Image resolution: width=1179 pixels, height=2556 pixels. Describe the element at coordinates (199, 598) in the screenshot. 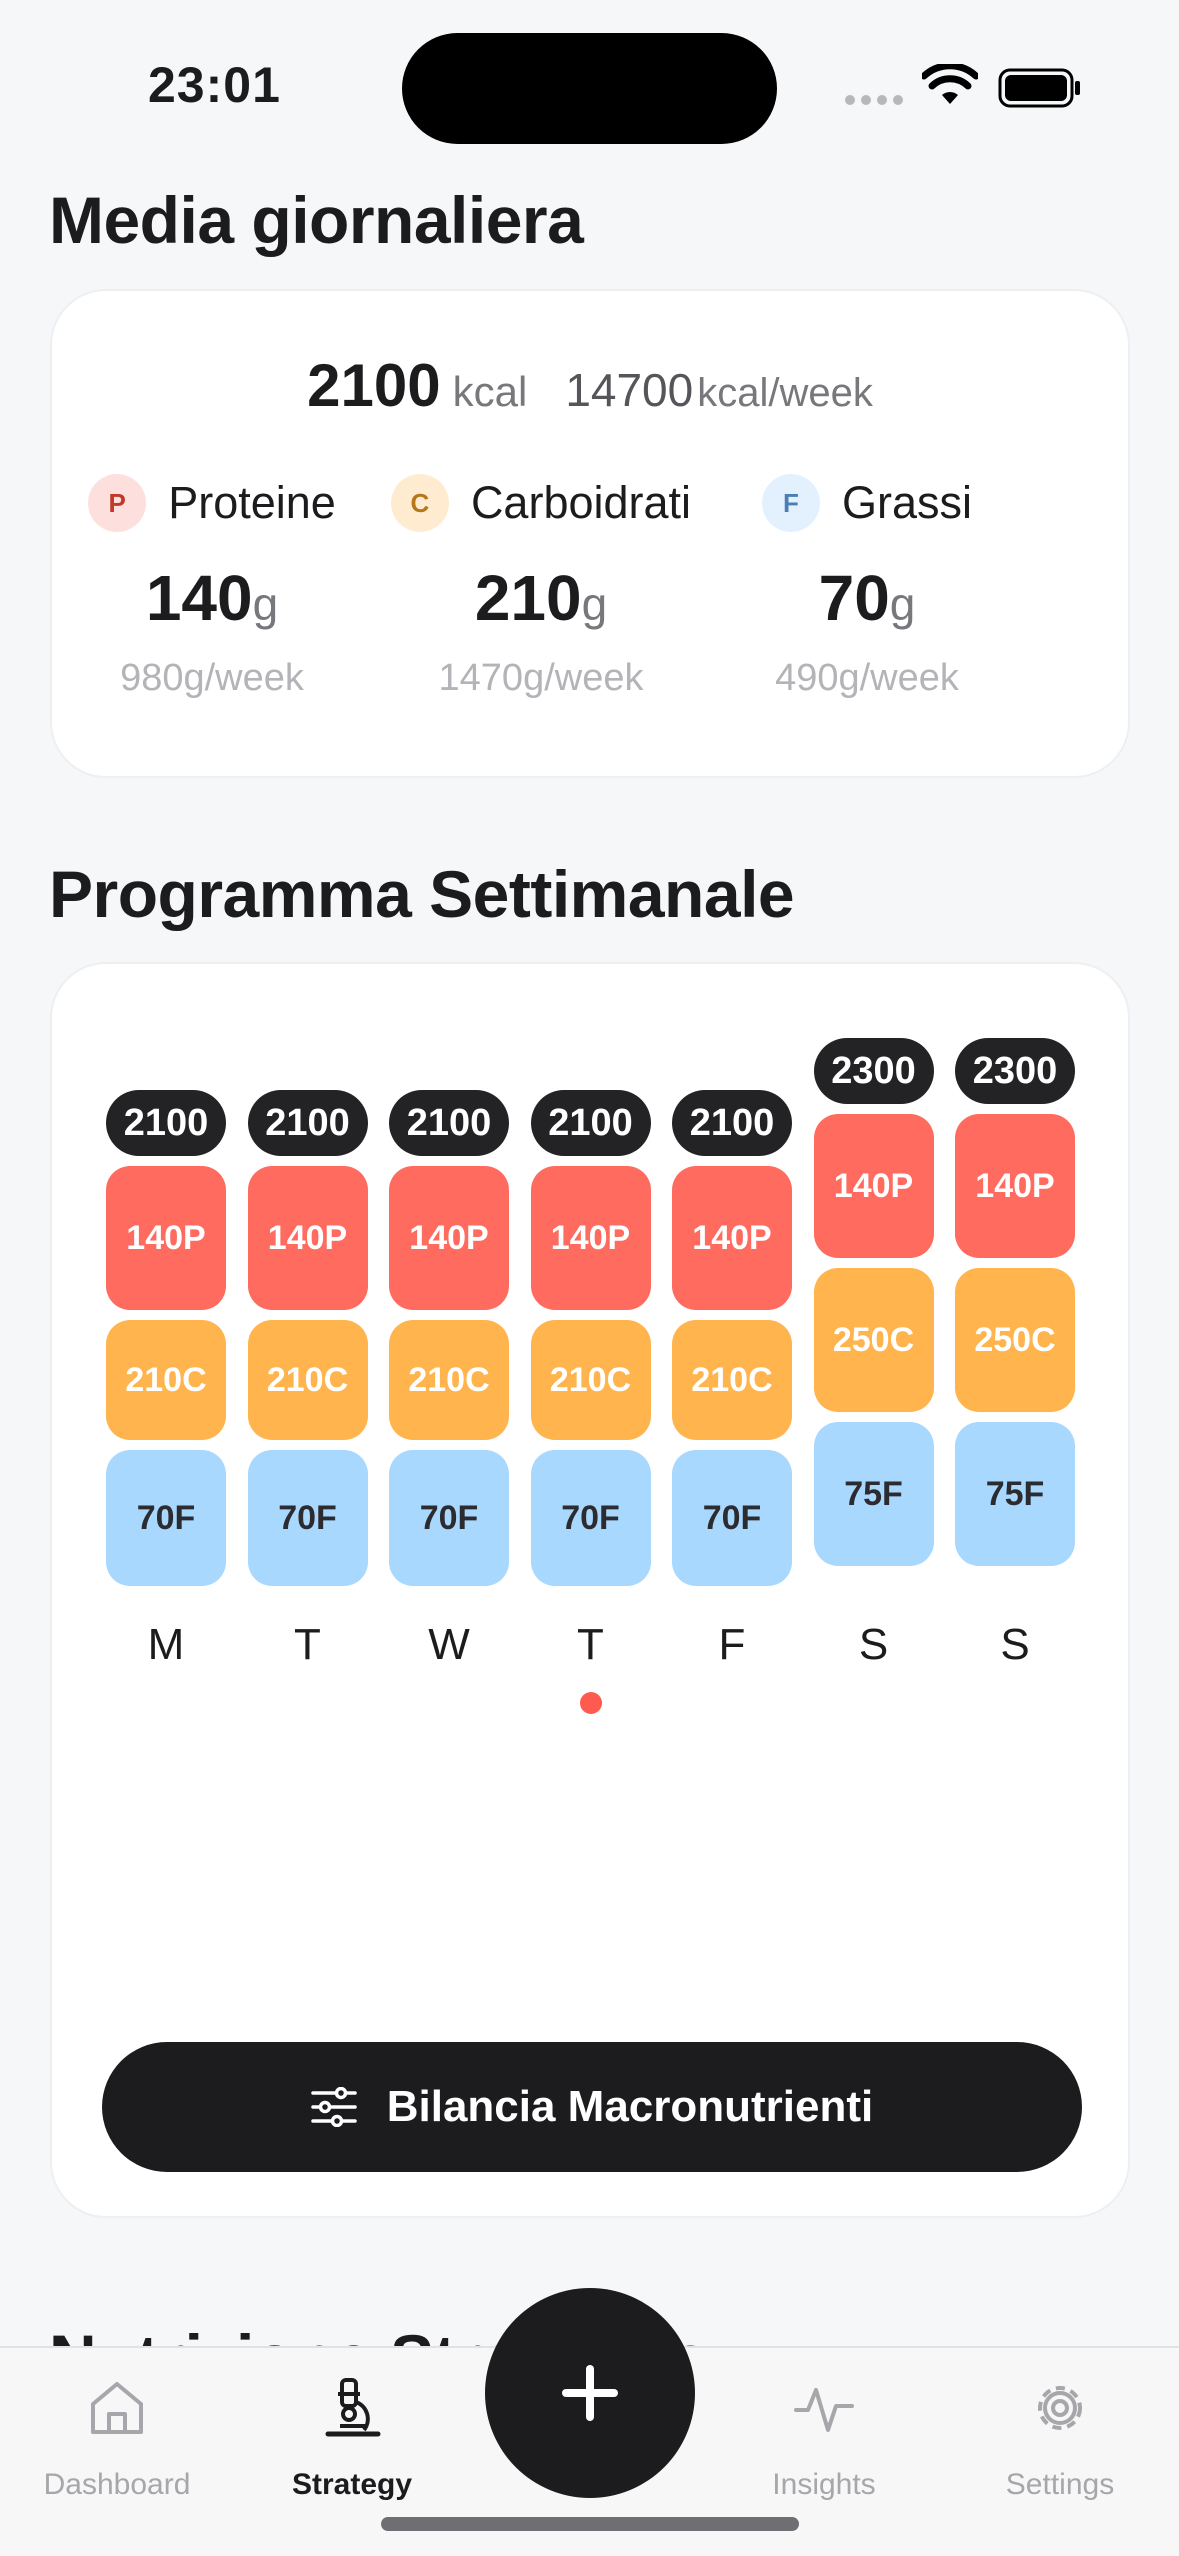

I see `macro-value: 140` at that location.